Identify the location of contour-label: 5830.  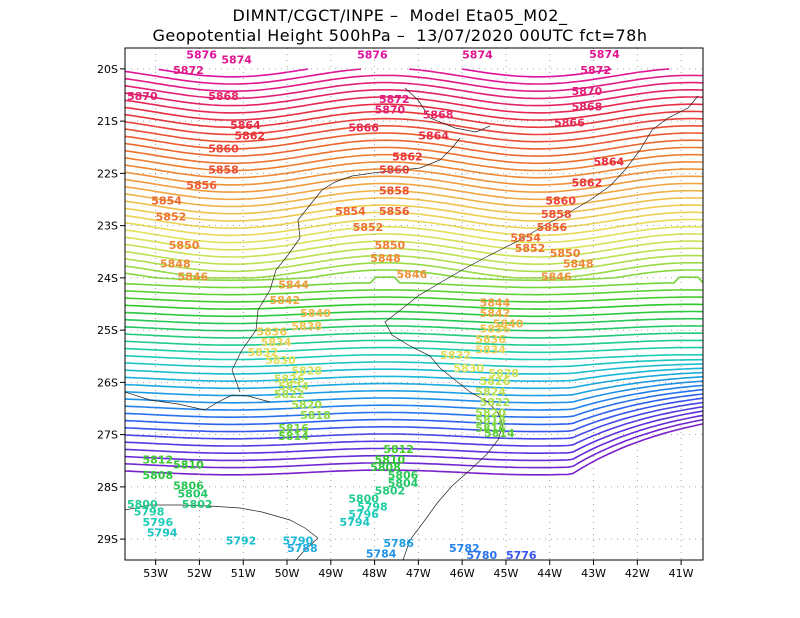
(280, 360).